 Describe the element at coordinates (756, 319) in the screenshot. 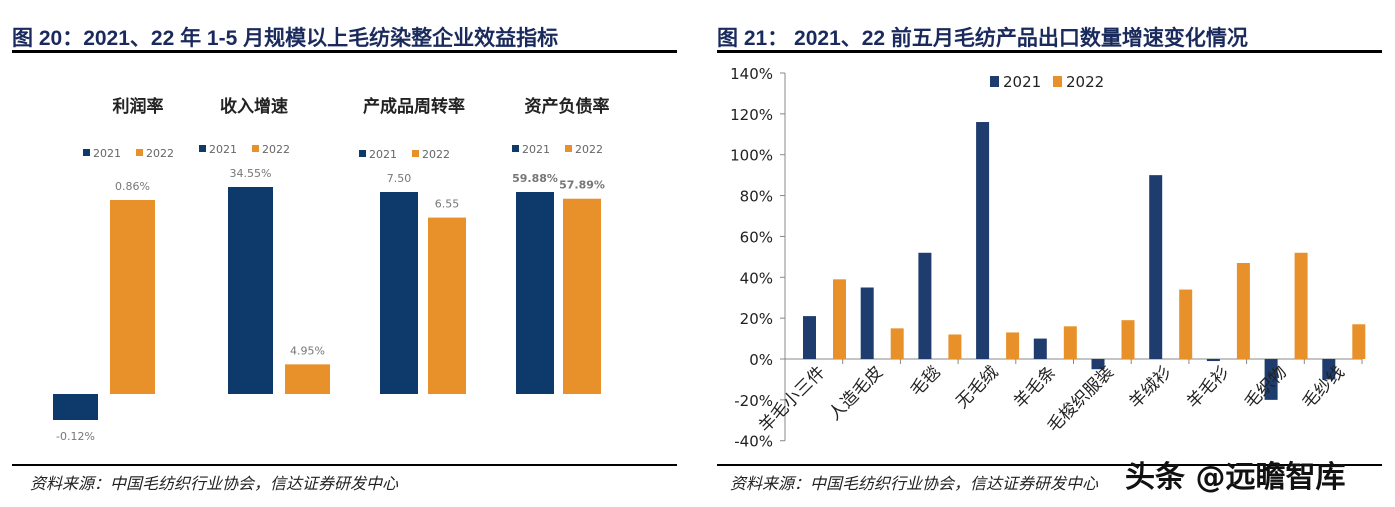

I see `y-tick-label: 20%` at that location.